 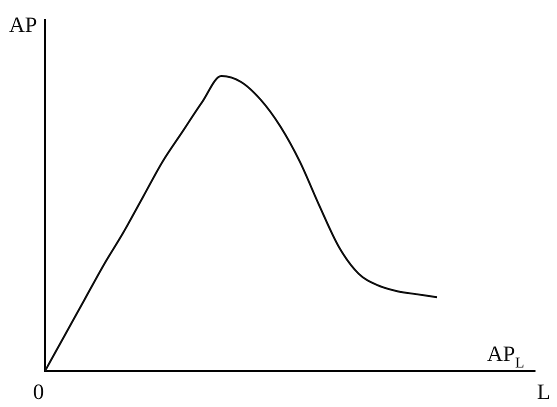 What do you see at coordinates (23, 24) in the screenshot?
I see `y-axis-title: AP` at bounding box center [23, 24].